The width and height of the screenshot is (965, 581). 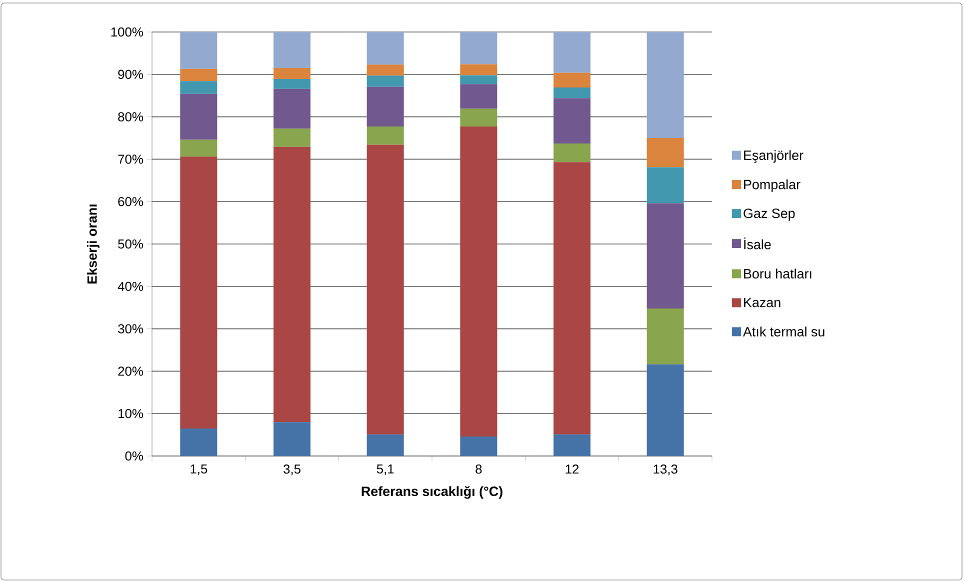 What do you see at coordinates (292, 470) in the screenshot?
I see `x-tick-label: 3,5` at bounding box center [292, 470].